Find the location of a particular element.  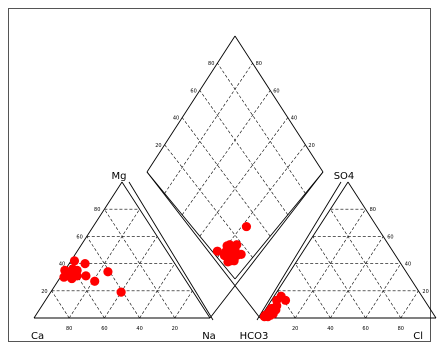

ca-axis-label: Ca is located at coordinates (37, 336).